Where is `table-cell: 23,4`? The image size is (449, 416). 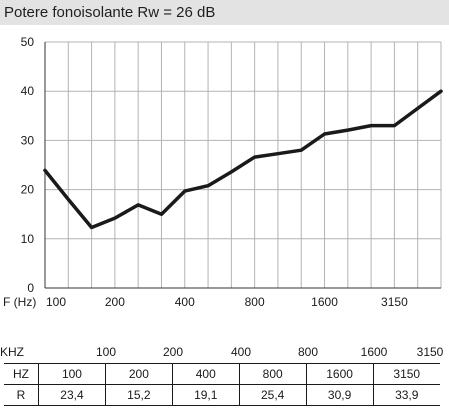
table-cell: 23,4 is located at coordinates (72, 395).